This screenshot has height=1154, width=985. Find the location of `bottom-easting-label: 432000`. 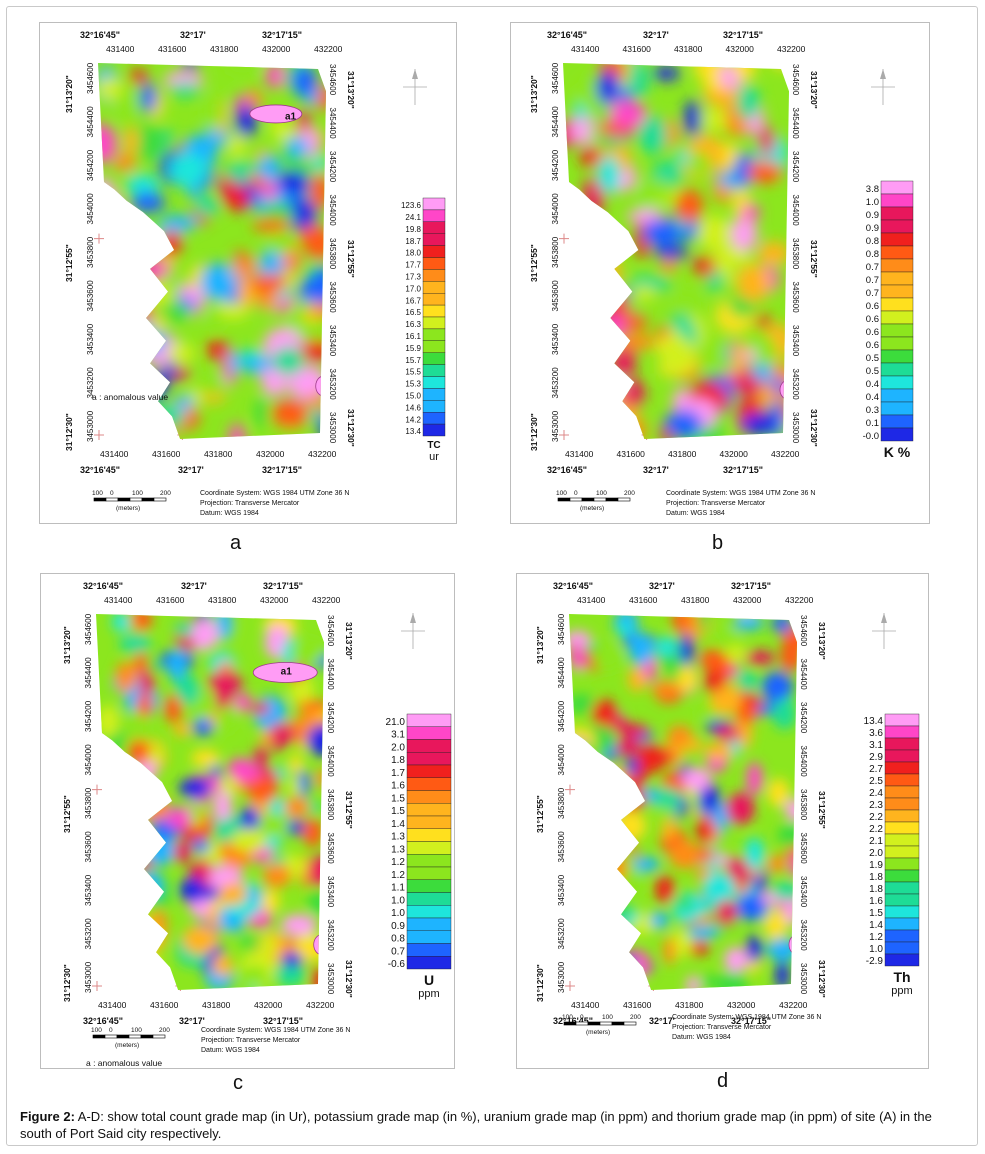

bottom-easting-label: 432000 is located at coordinates (741, 1005).